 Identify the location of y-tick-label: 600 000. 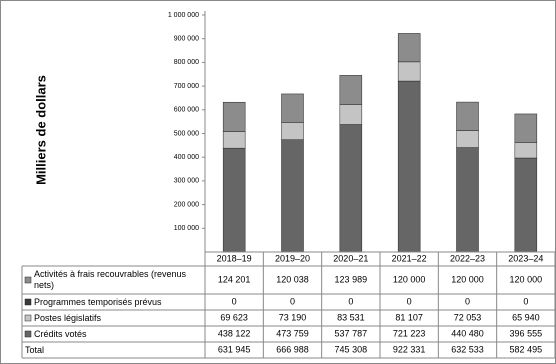
(186, 110).